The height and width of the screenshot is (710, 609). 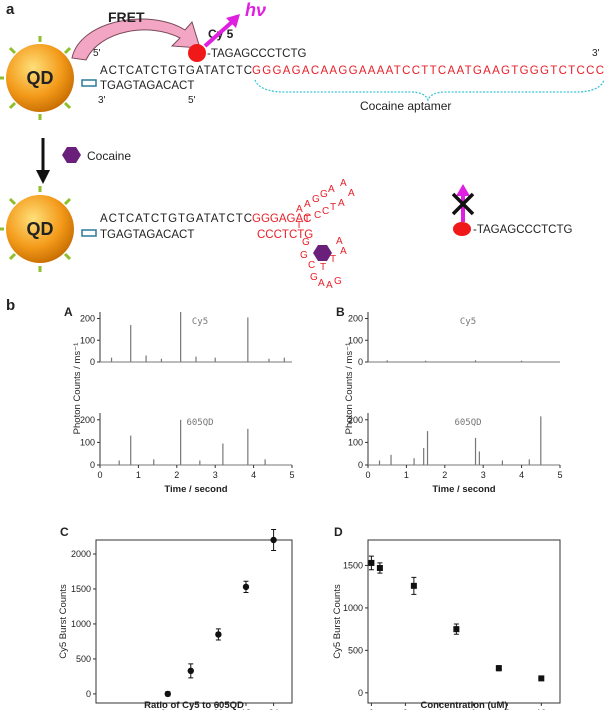 What do you see at coordinates (109, 156) in the screenshot?
I see `cocaine-label: Cocaine` at bounding box center [109, 156].